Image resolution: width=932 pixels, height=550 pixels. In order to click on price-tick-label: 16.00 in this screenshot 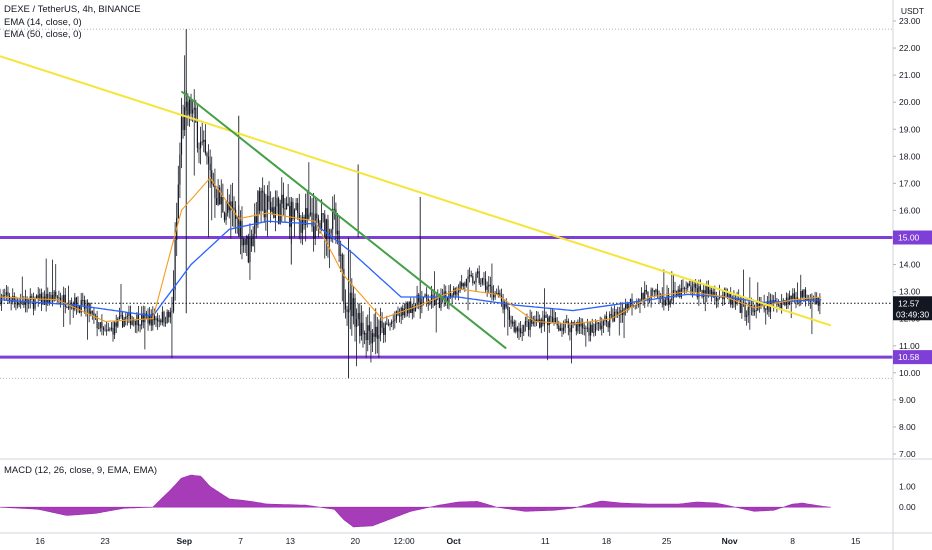, I will do `click(910, 210)`.